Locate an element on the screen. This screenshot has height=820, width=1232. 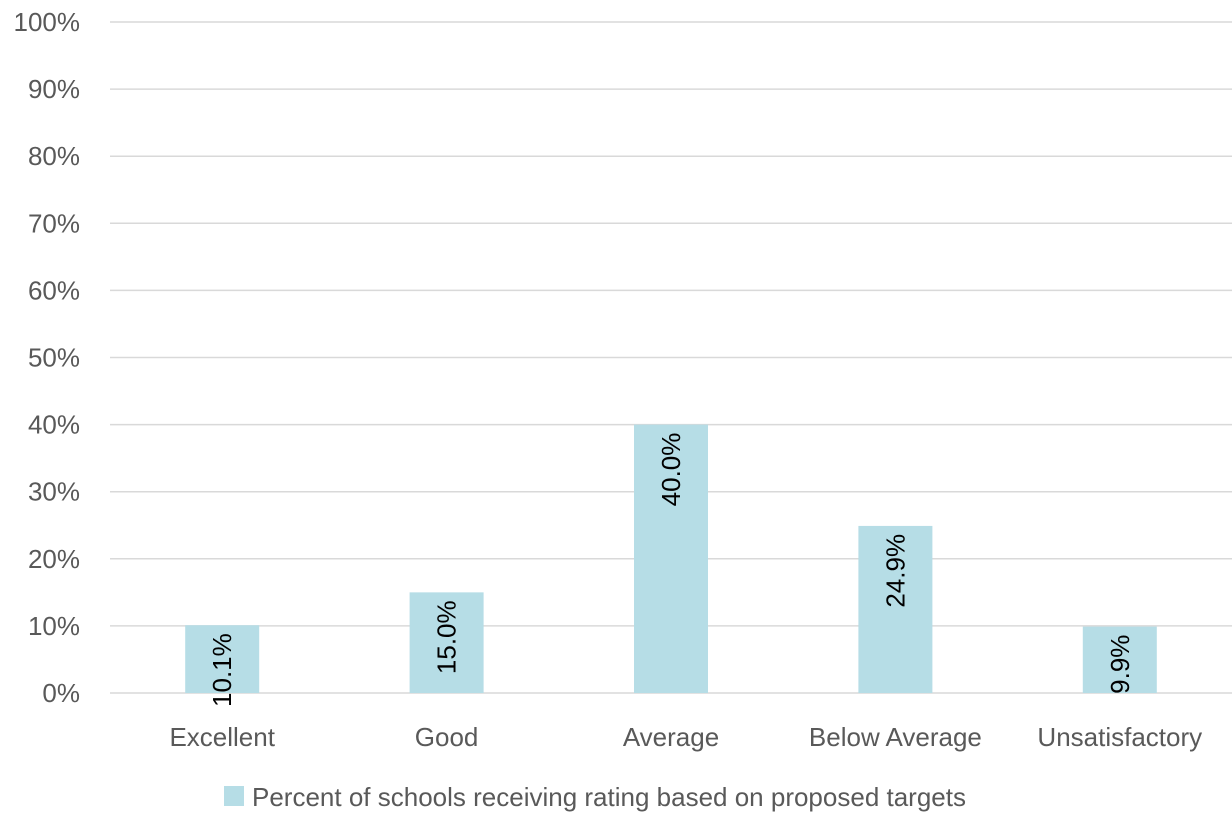
x-tick-label: Excellent is located at coordinates (222, 737).